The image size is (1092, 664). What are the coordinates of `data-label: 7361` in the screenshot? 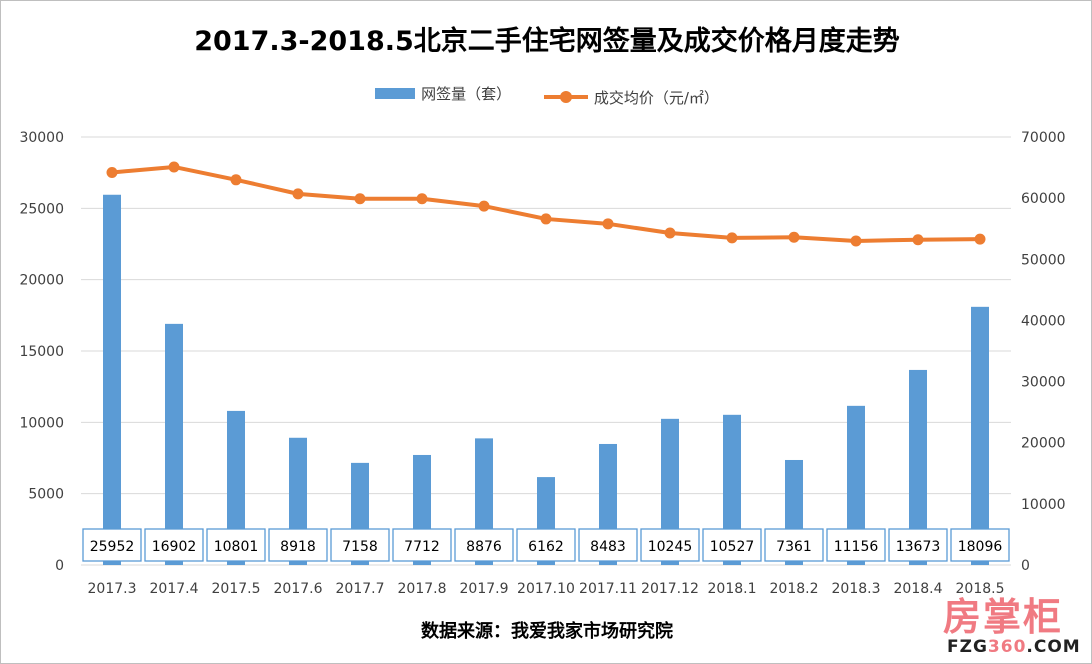 It's located at (794, 547).